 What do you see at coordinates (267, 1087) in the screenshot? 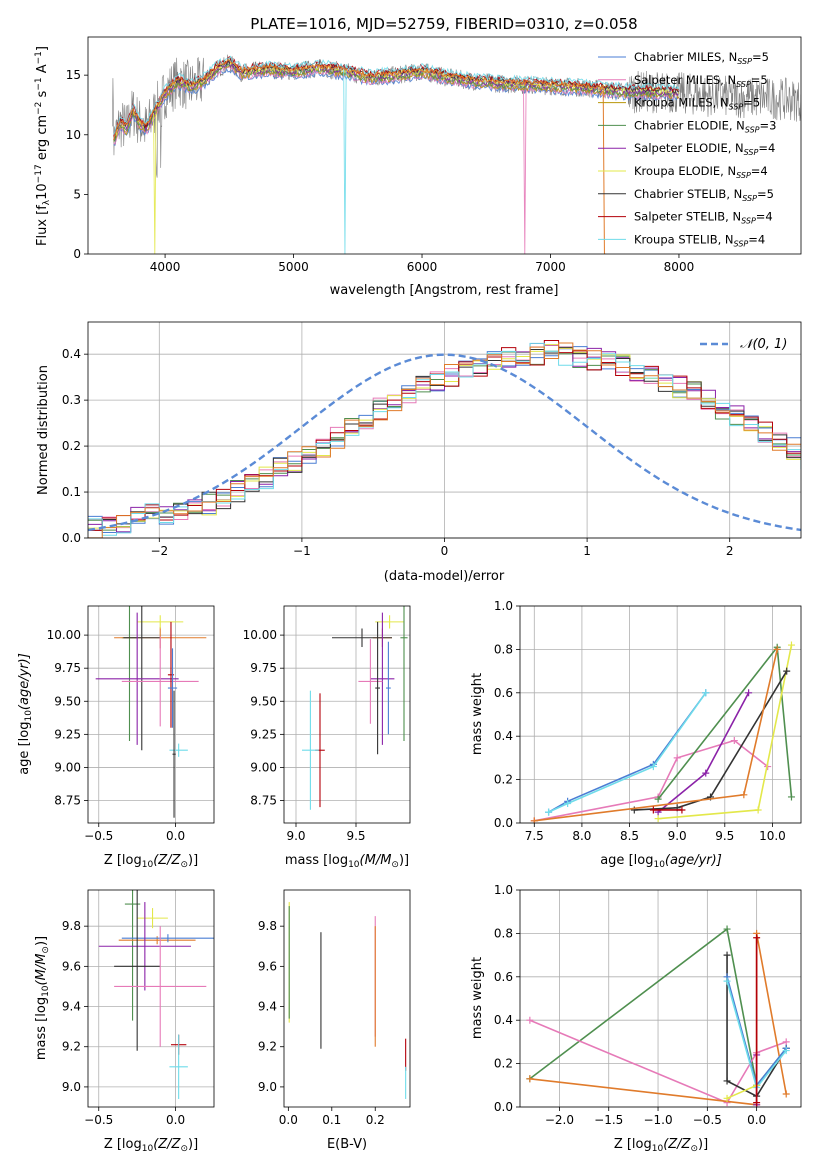
I see `y-tick-label: 9.0` at bounding box center [267, 1087].